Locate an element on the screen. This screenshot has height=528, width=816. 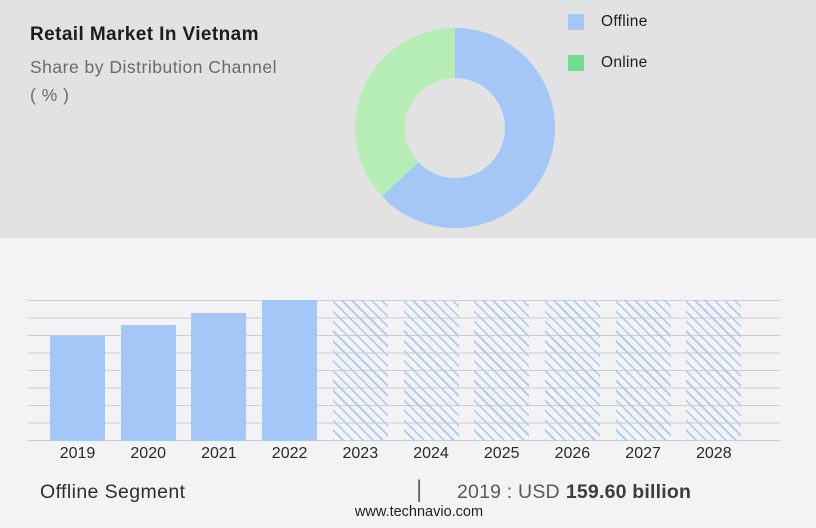
donut-chart is located at coordinates (455, 128).